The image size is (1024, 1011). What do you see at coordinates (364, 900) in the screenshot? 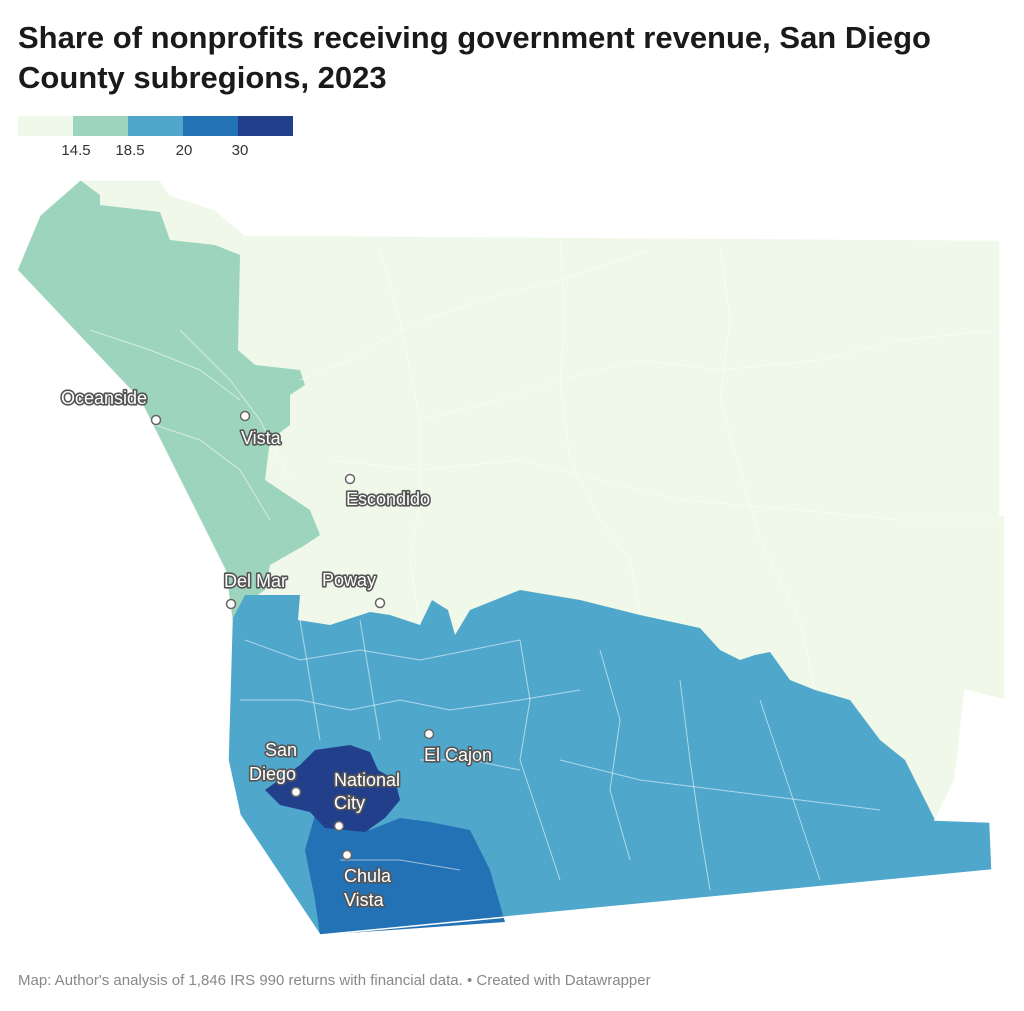
I see `label-chula-vista-line2: Vista` at bounding box center [364, 900].